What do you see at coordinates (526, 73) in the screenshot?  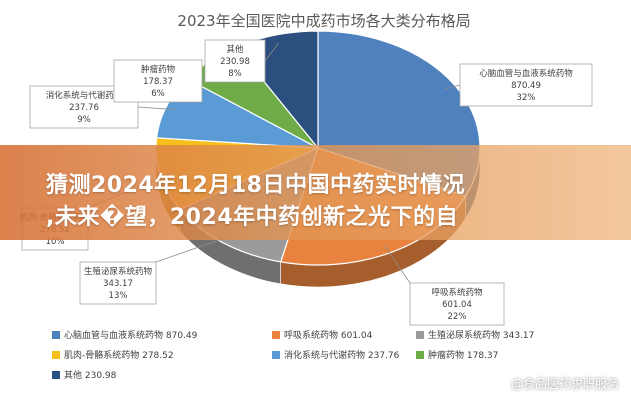 I see `callout-label-0: 心脑血管与血液系统药物` at bounding box center [526, 73].